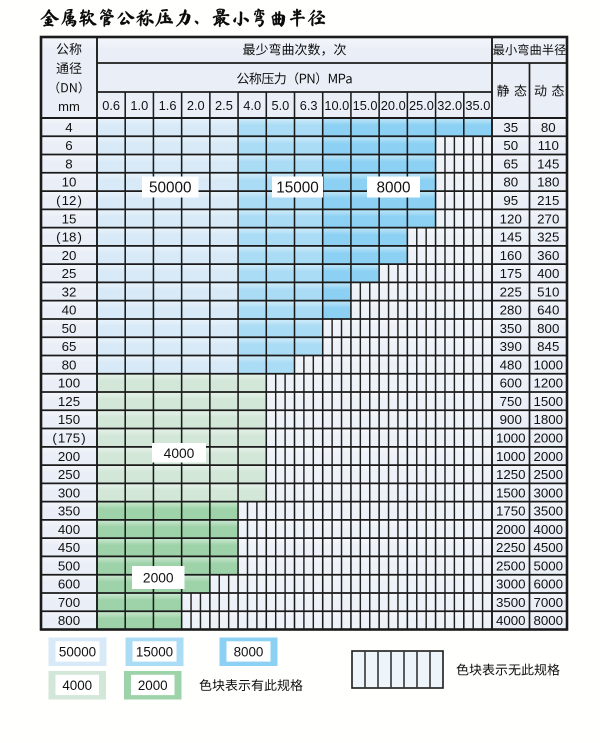  What do you see at coordinates (280, 105) in the screenshot?
I see `svg-text: 5.0` at bounding box center [280, 105].